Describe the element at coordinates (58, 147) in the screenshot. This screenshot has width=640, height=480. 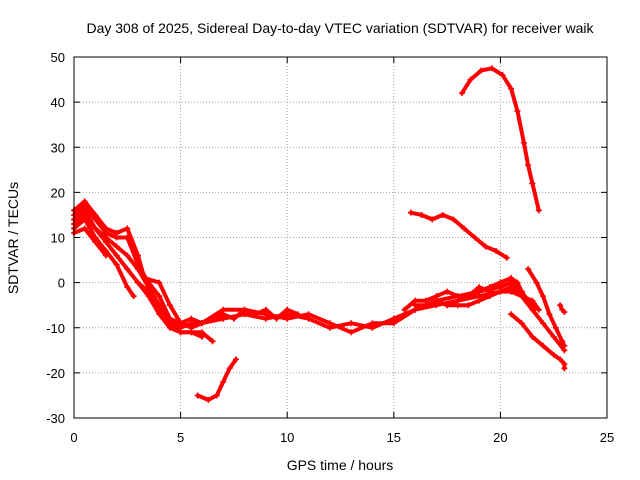
I see `y-tick-label: 30` at that location.